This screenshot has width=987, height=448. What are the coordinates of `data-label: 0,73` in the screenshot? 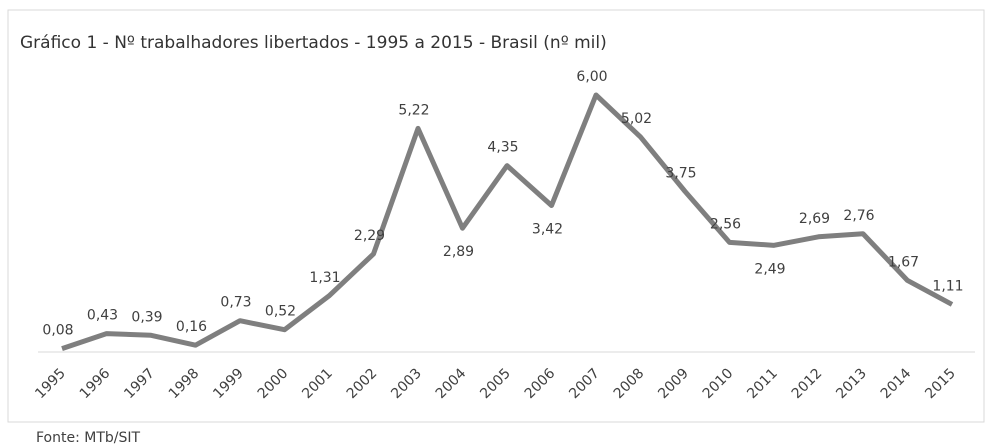 It's located at (235, 303).